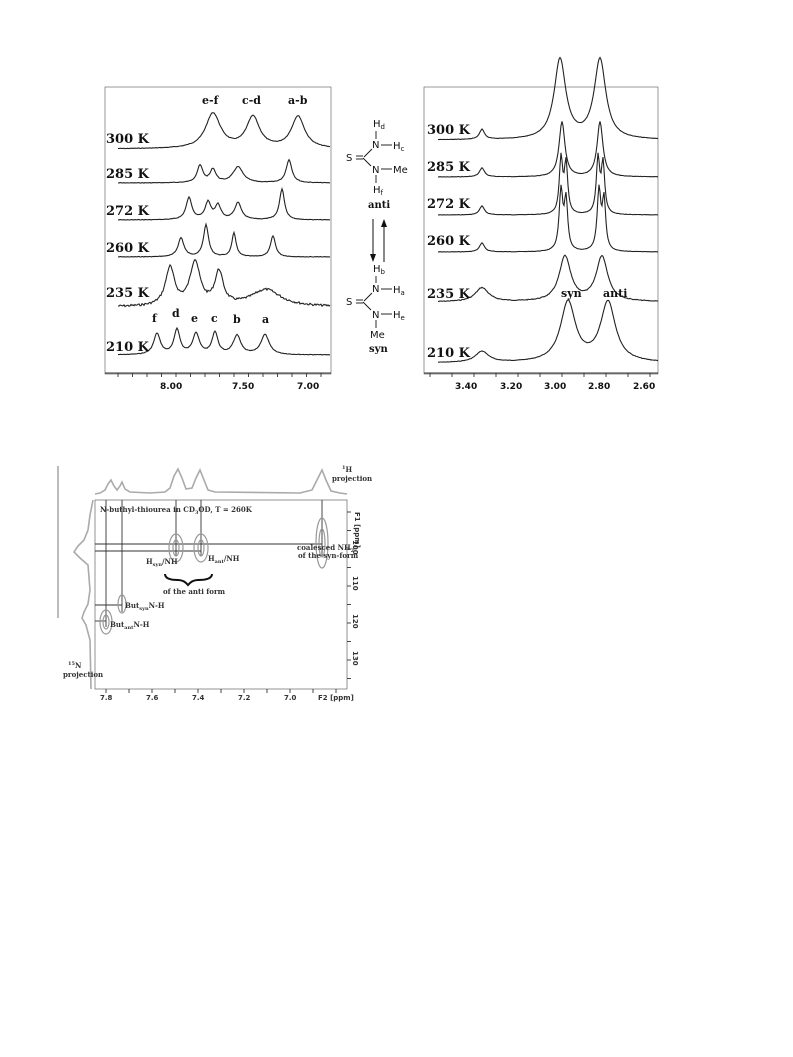 The height and width of the screenshot is (1057, 793). I want to click on hsqc-cross-peaks, so click(214, 576).